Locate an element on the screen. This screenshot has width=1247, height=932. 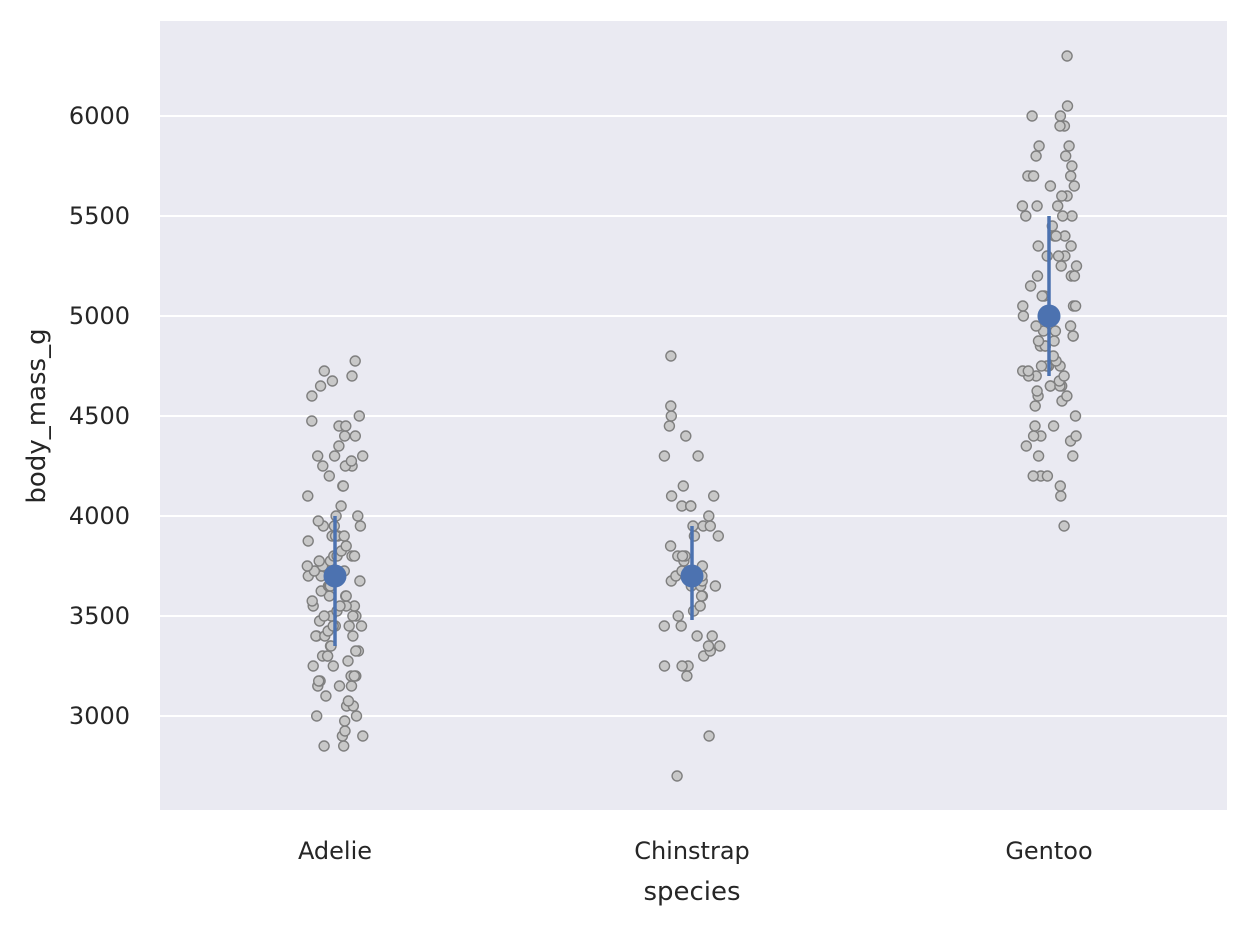
y-tick-labels: 3000 3500 4000 4500 5000 5500 6000 is located at coordinates (99, 416).